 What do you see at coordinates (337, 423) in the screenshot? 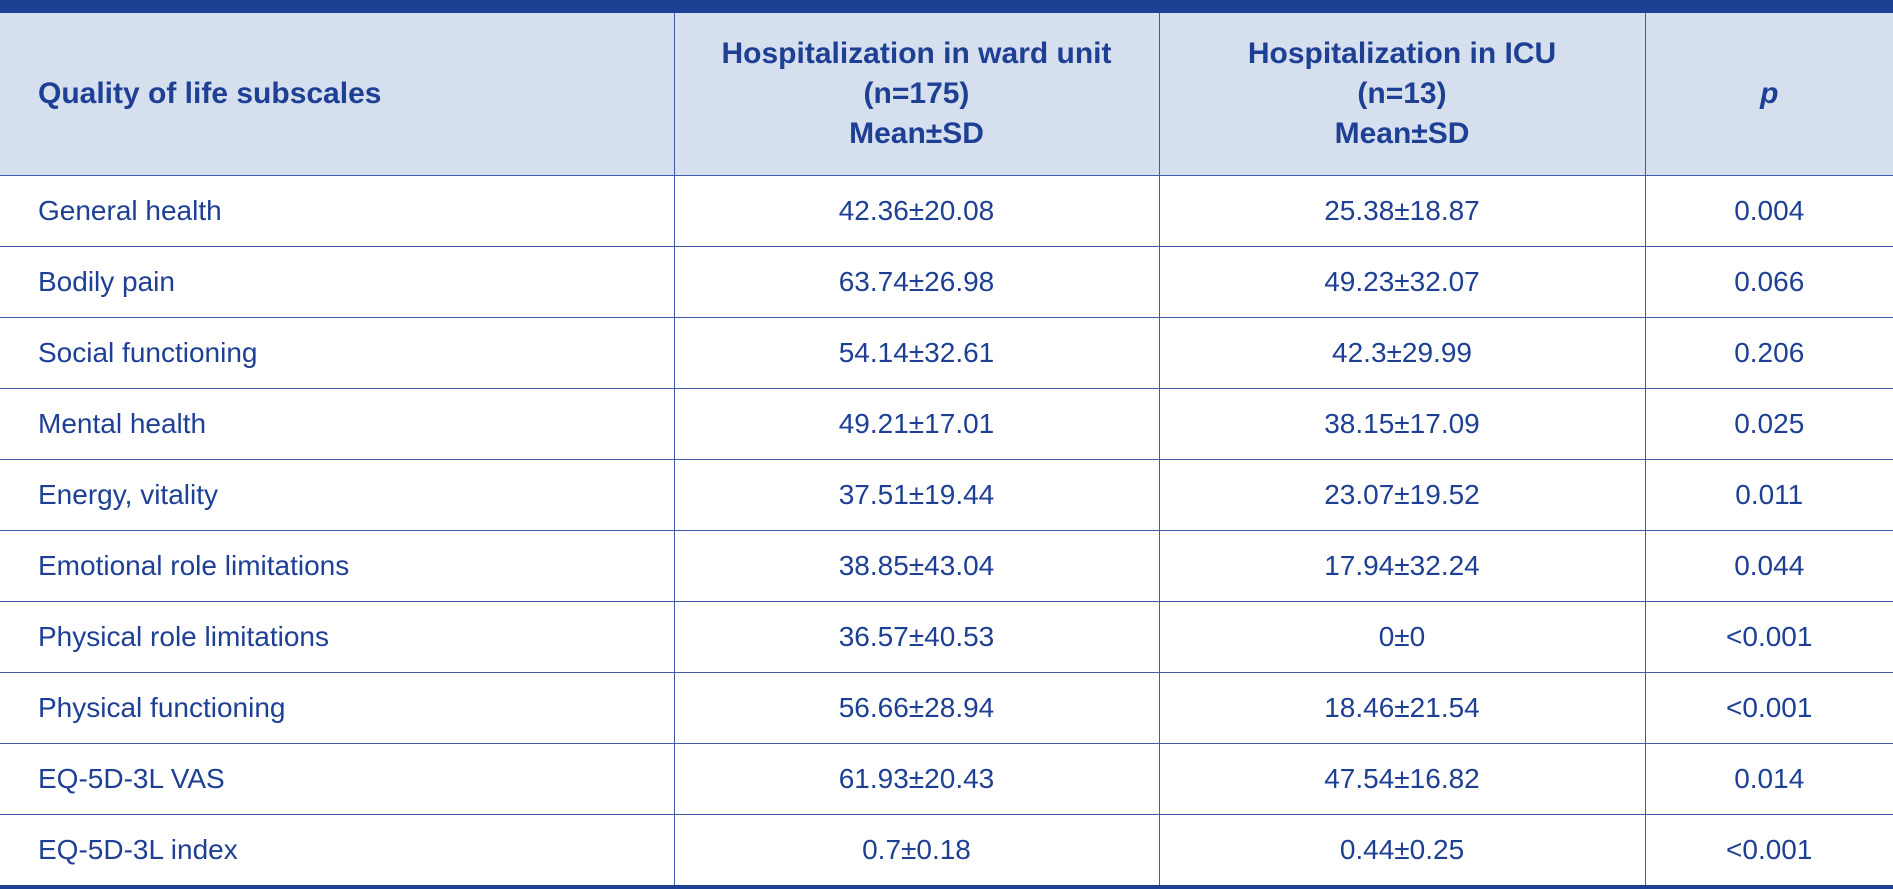
I see `cell-subscale: Mental health` at bounding box center [337, 423].